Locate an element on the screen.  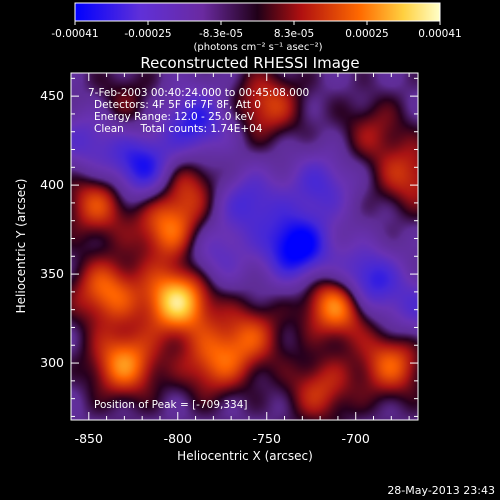
x-tick-label: -700 is located at coordinates (356, 438).